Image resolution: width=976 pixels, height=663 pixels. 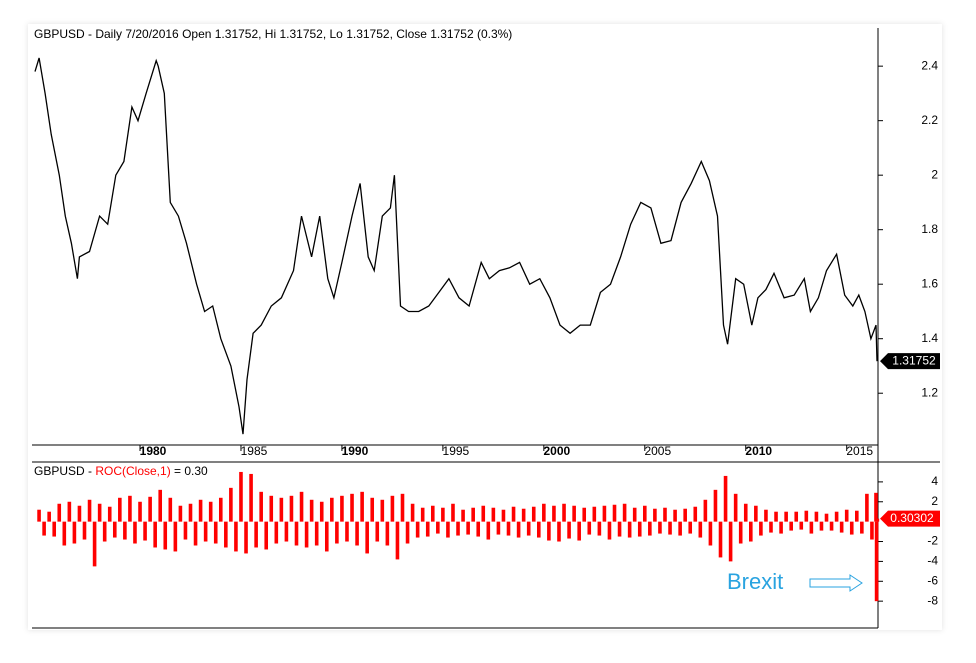 What do you see at coordinates (657, 451) in the screenshot?
I see `x-tick-label: 2005` at bounding box center [657, 451].